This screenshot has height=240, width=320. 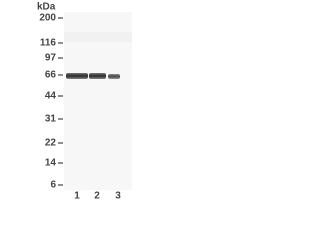 I want to click on unit-label: kDa, so click(x=46, y=7).